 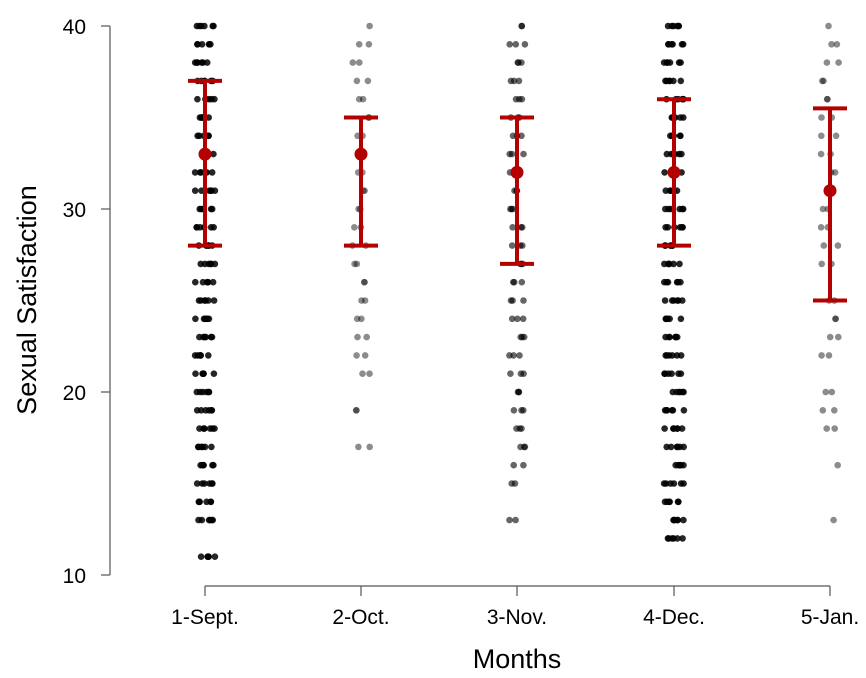 I want to click on y-tick-label: 30, so click(x=74, y=210).